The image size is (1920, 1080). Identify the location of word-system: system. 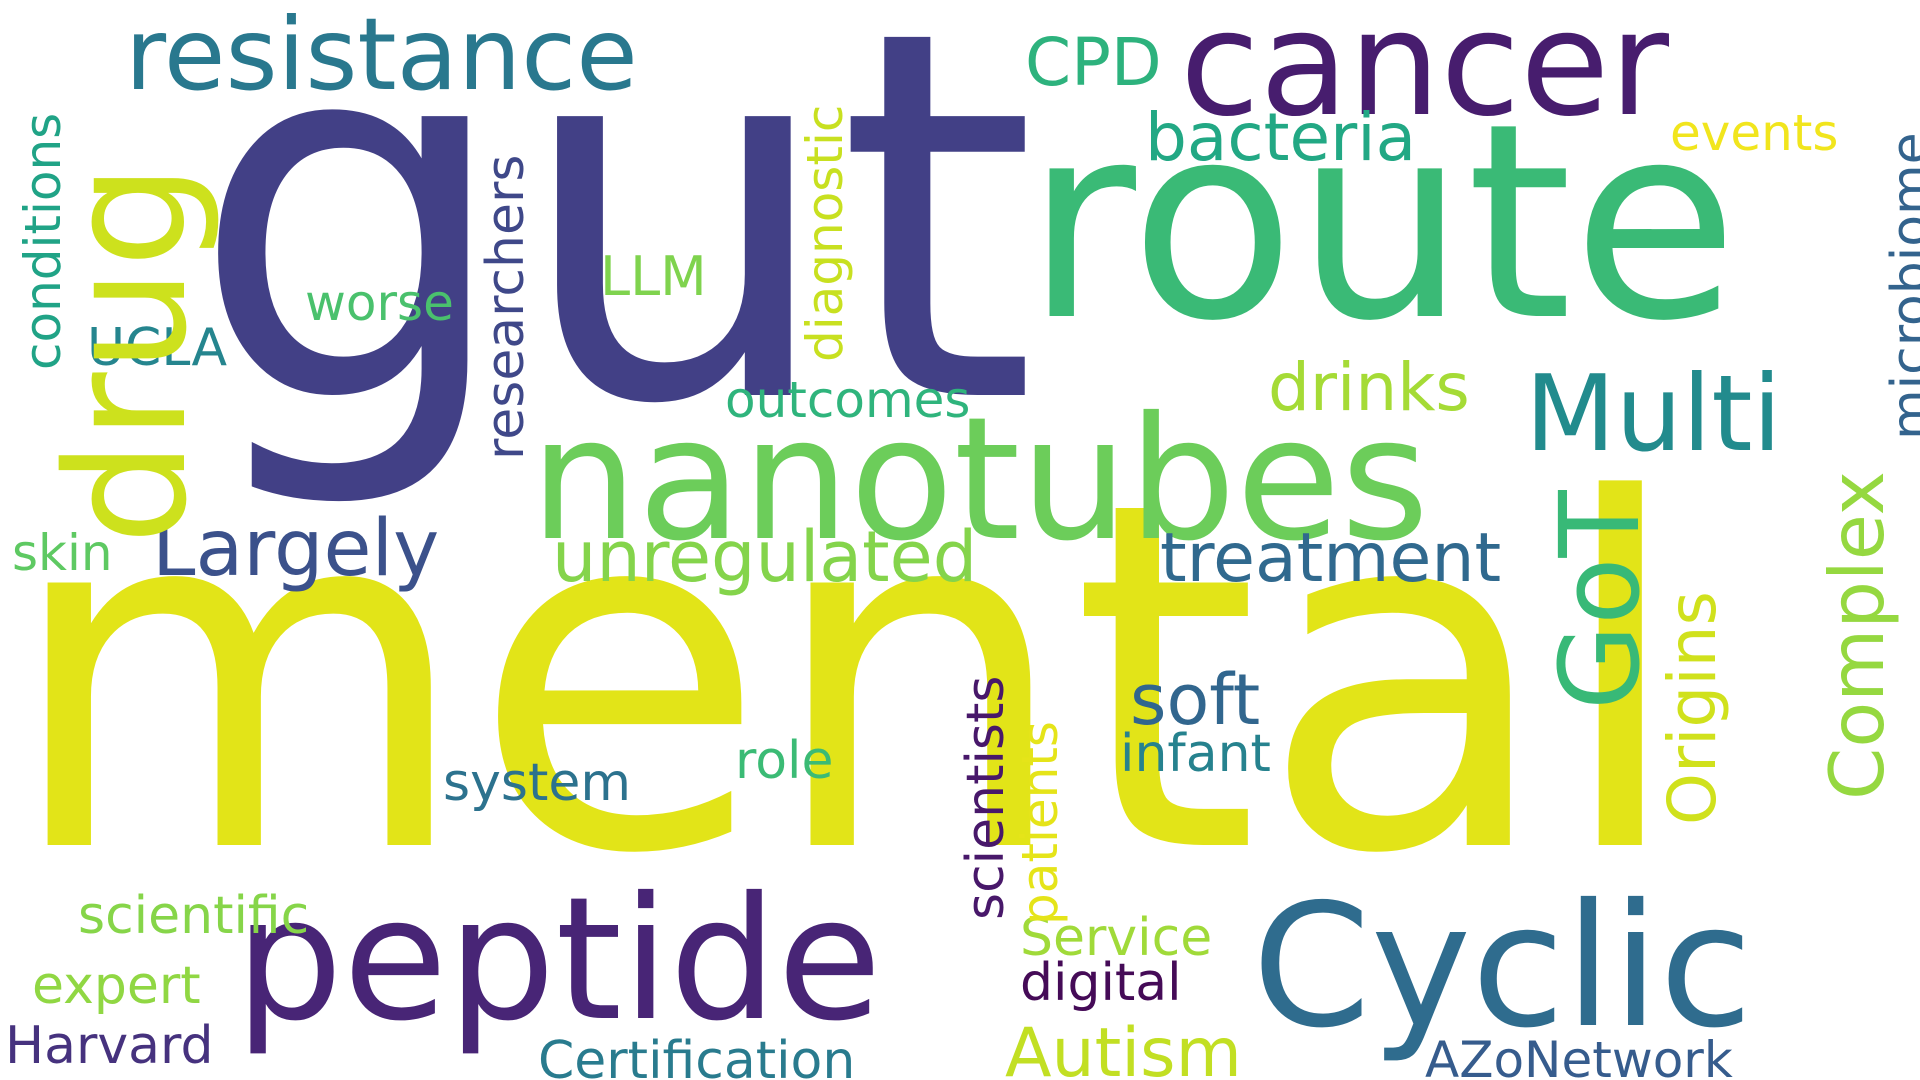
(537, 783).